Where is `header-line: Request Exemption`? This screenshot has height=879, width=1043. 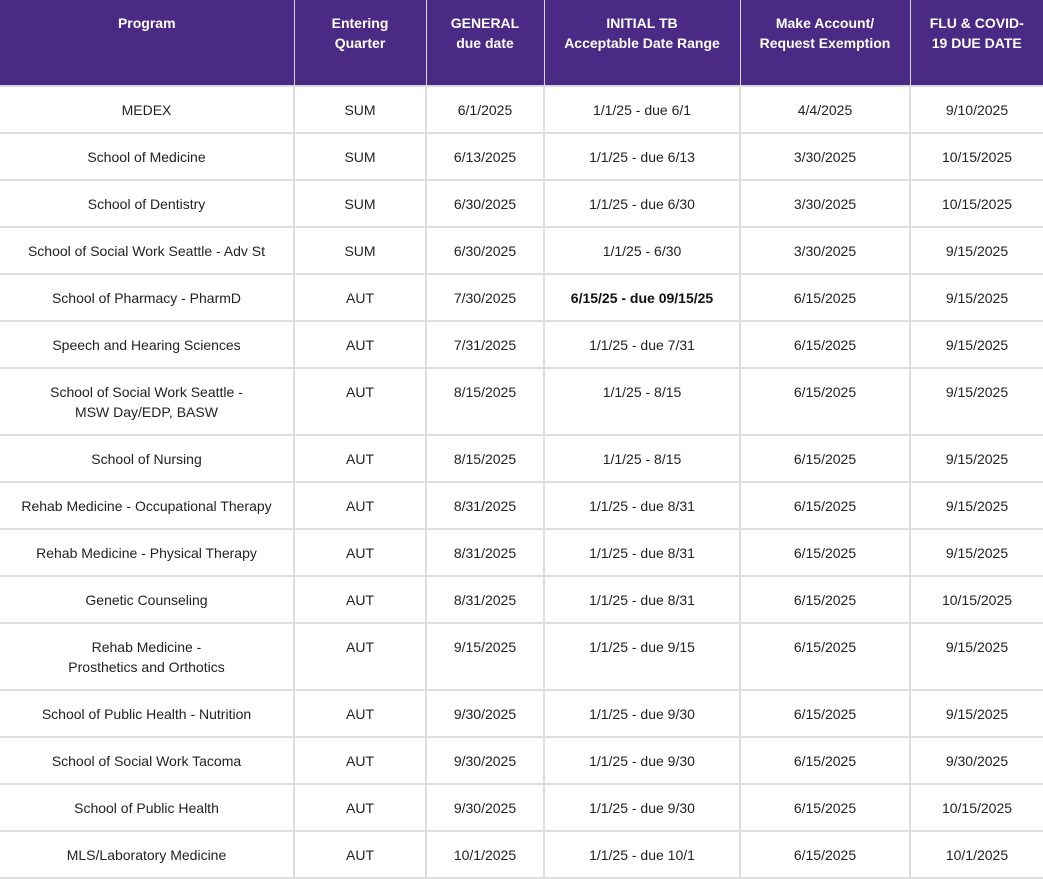 header-line: Request Exemption is located at coordinates (825, 43).